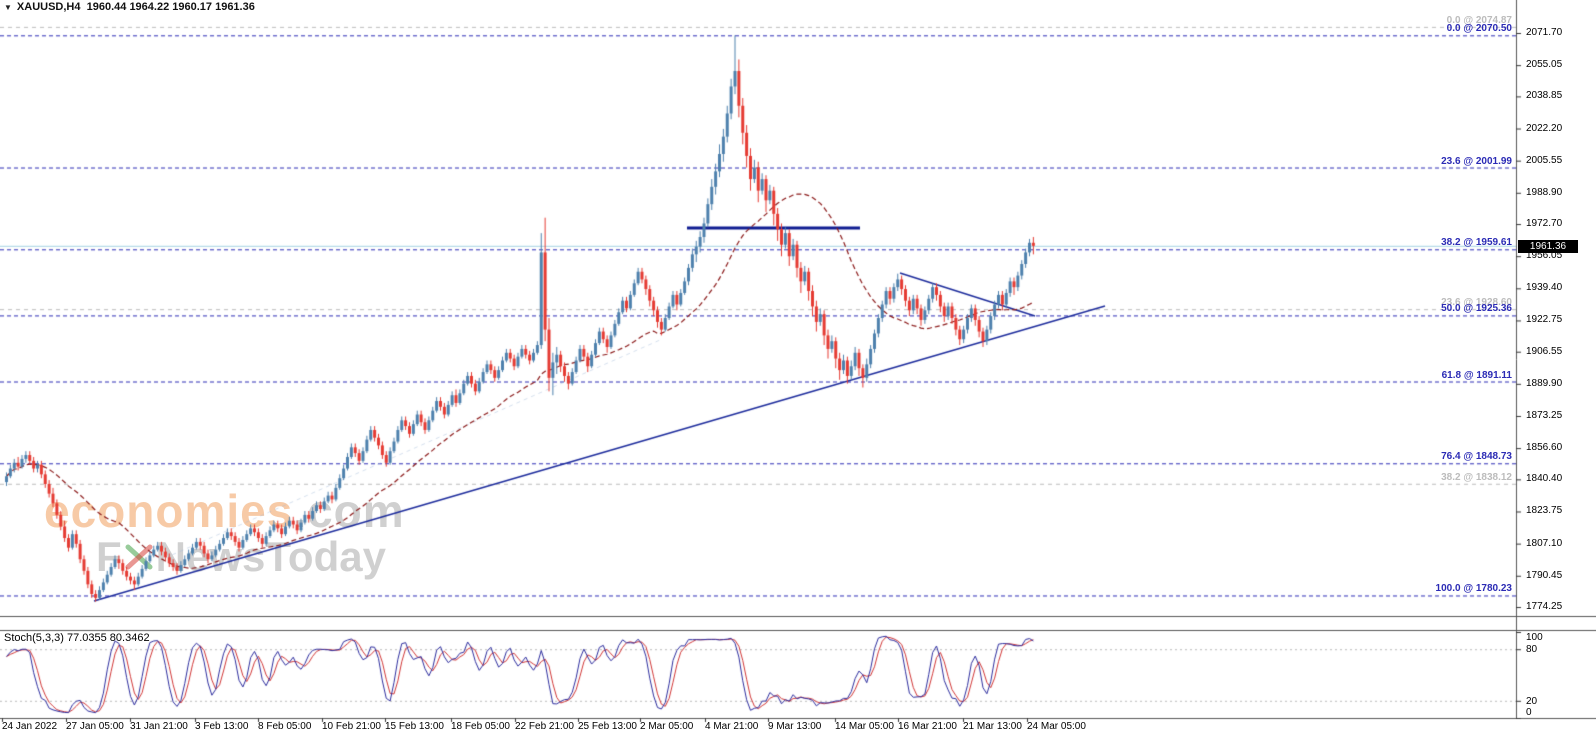  What do you see at coordinates (1544, 192) in the screenshot?
I see `price-axis-tick-label: 1988.90` at bounding box center [1544, 192].